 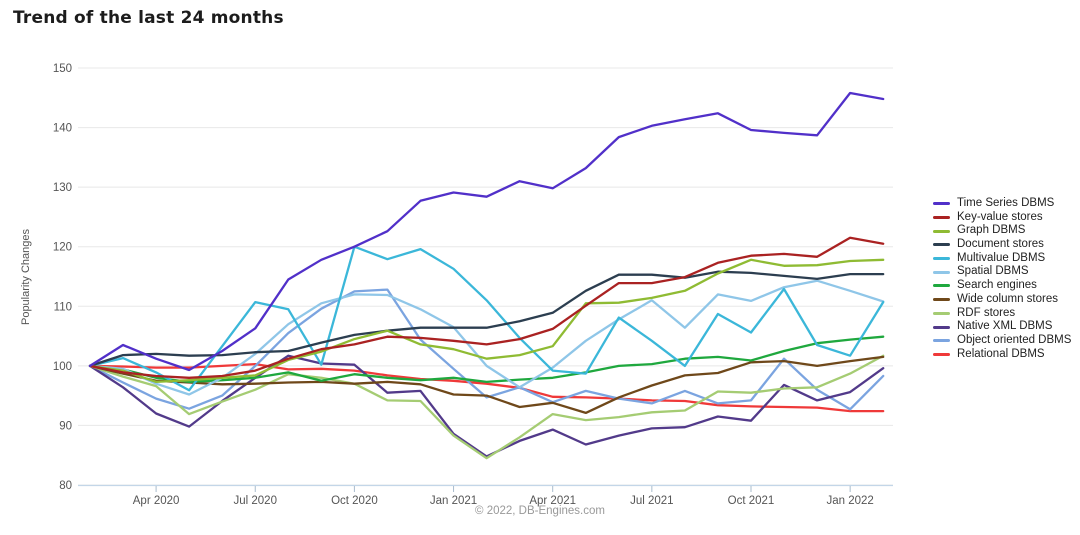 What do you see at coordinates (65, 486) in the screenshot?
I see `y-tick-label: 80` at bounding box center [65, 486].